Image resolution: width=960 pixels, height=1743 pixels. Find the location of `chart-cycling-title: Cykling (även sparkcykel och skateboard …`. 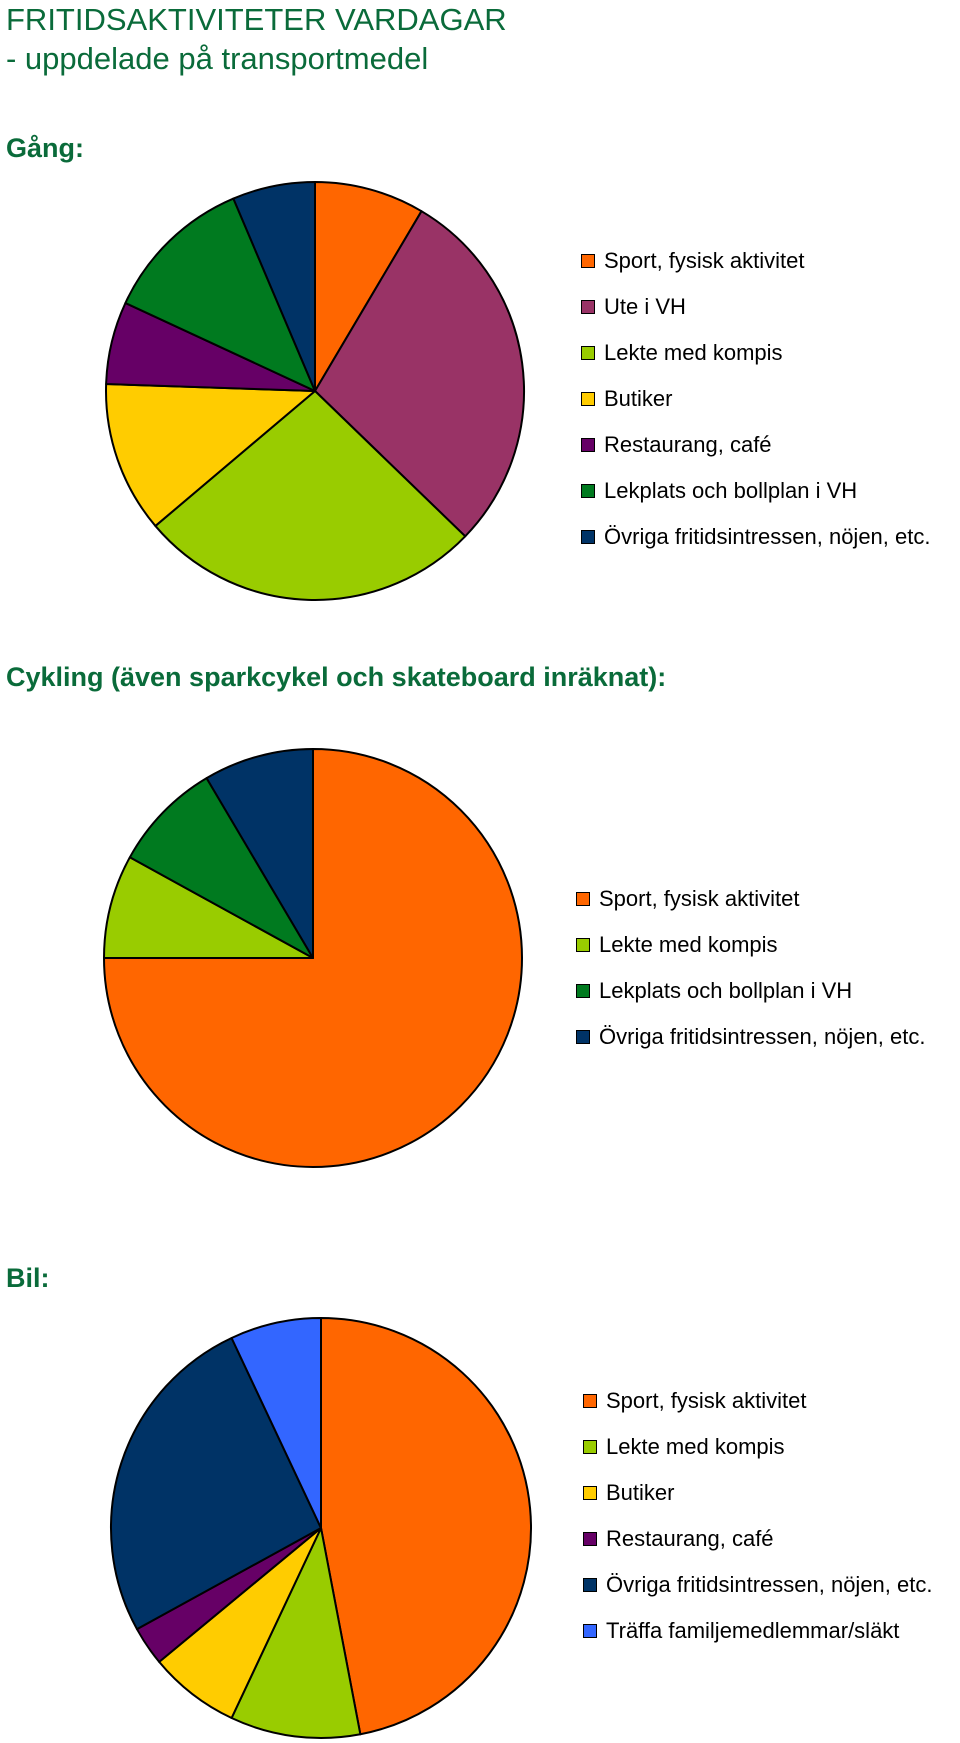

chart-cycling-title: Cykling (även sparkcykel och skateboard … is located at coordinates (336, 677).